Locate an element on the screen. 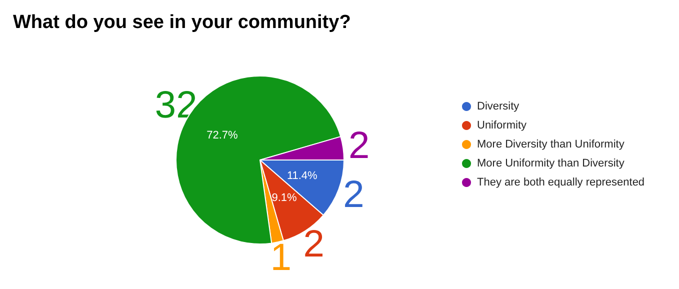  legend-label: Diversity is located at coordinates (498, 106).